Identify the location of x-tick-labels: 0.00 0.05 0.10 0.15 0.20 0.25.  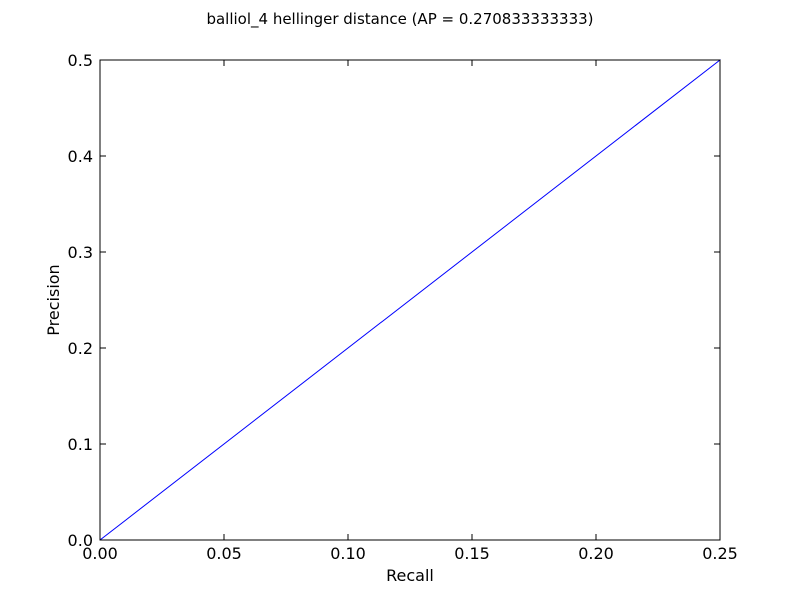
(410, 553).